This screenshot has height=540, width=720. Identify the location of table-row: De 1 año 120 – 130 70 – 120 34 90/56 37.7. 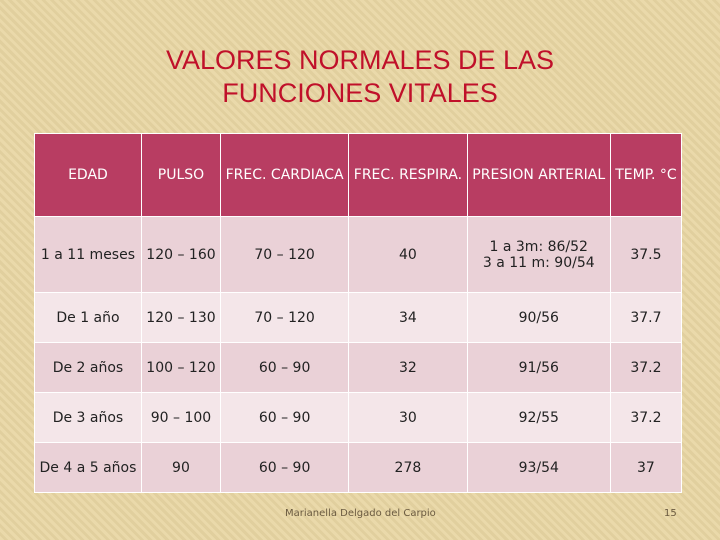
(358, 317).